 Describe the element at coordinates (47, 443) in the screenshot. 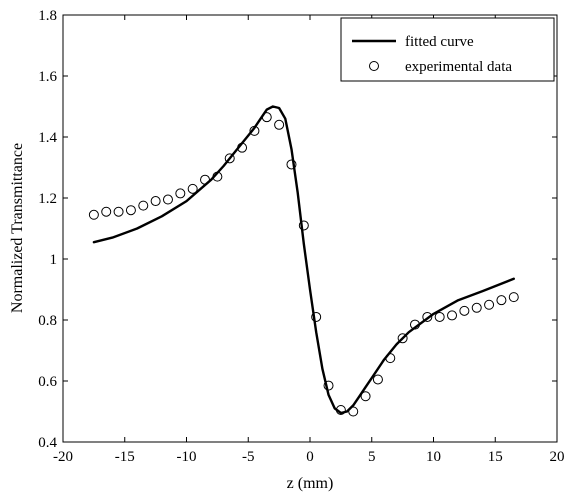

I see `y-tick-label: 0.4` at that location.